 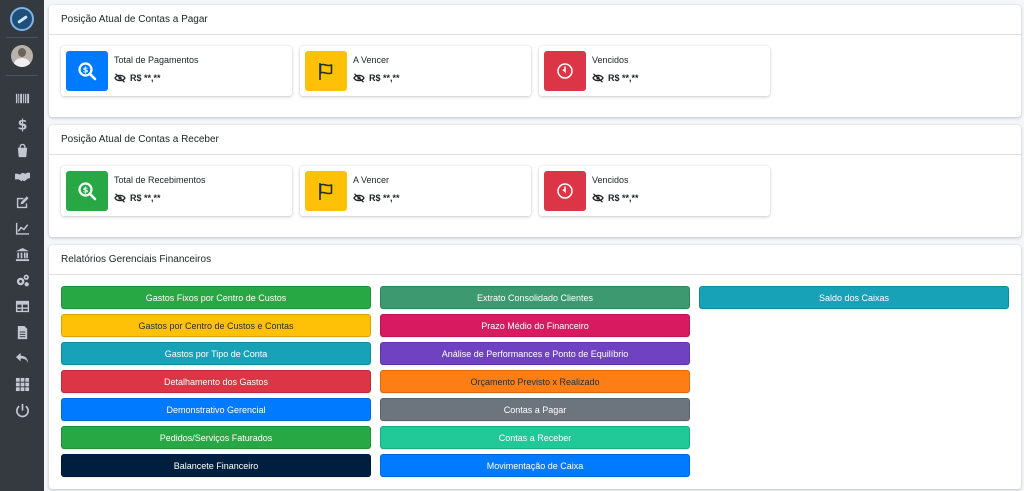 I want to click on bank-icon, so click(x=22, y=254).